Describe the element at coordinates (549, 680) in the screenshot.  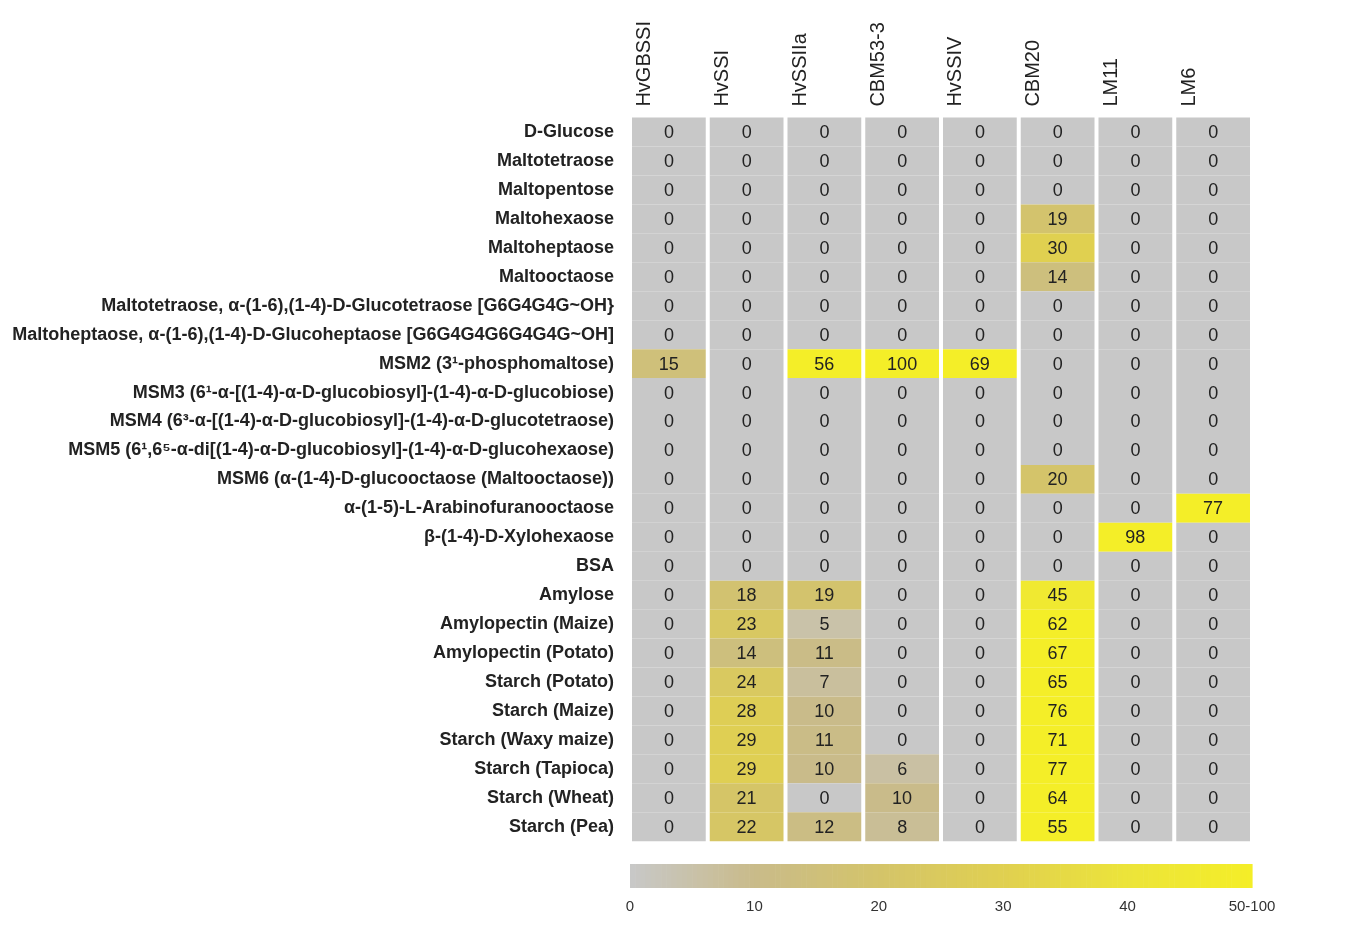
I see `y-tick-label: Starch (Potato)` at that location.